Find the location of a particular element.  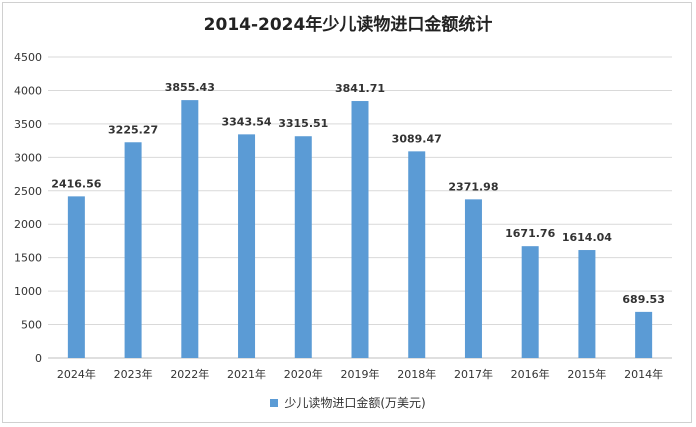

y-tick-label: 3500 is located at coordinates (28, 124).